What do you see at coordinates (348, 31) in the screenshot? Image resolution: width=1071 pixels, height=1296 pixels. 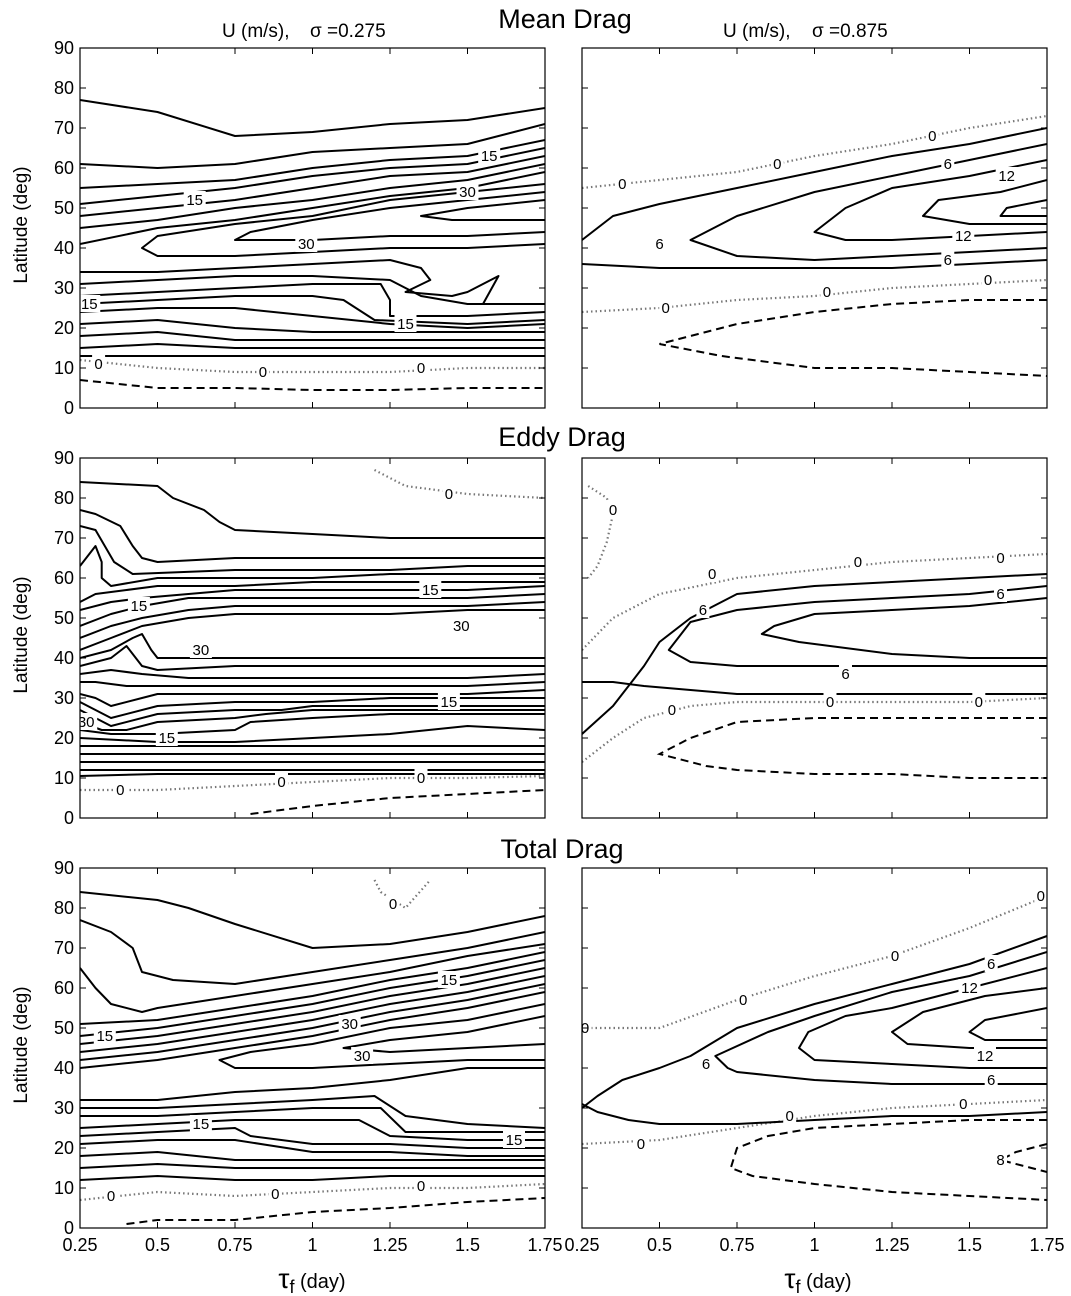 I see `col-title-left-sigma: σ =0.275` at bounding box center [348, 31].